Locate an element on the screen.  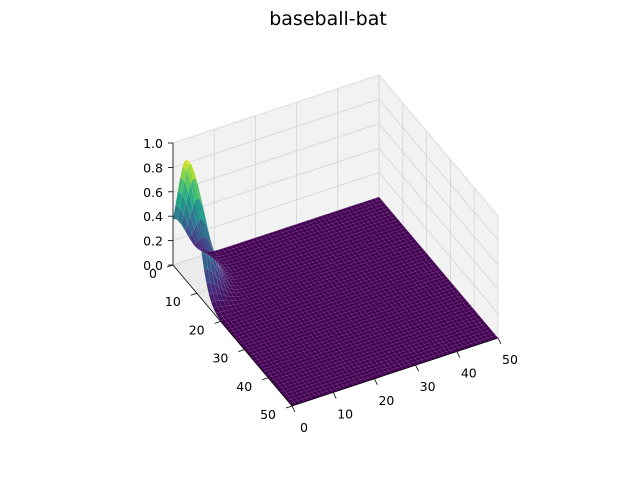
y-tick-mark is located at coordinates (193, 294).